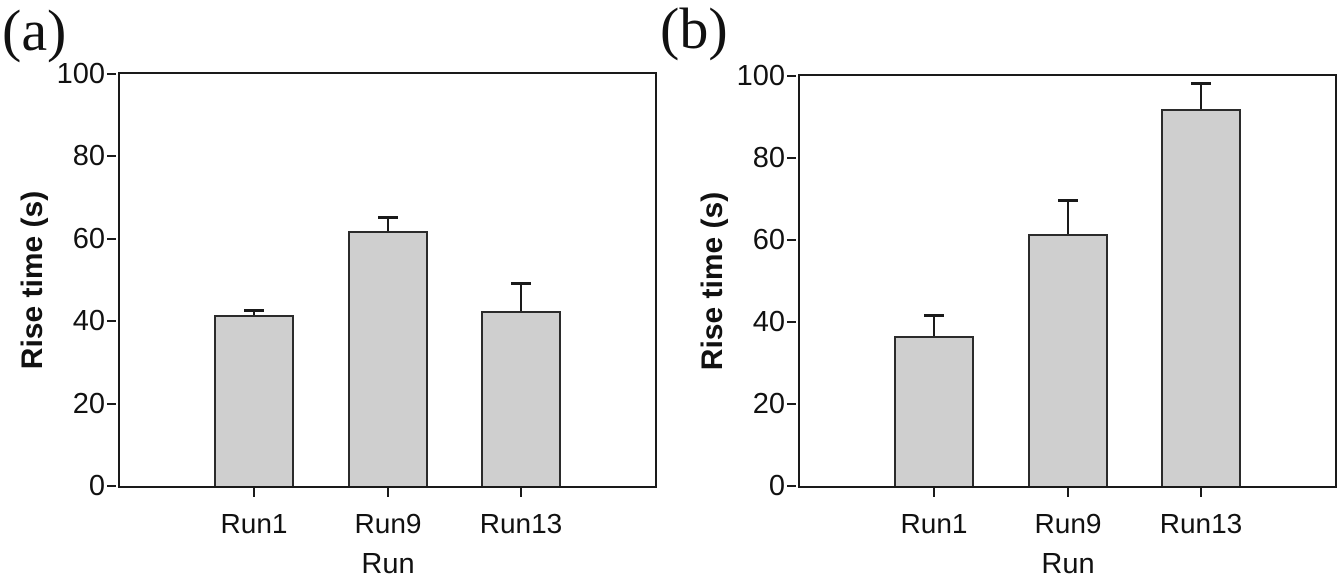 This screenshot has width=1339, height=587. I want to click on panel-b-y-axis-title: Rise time (s), so click(712, 281).